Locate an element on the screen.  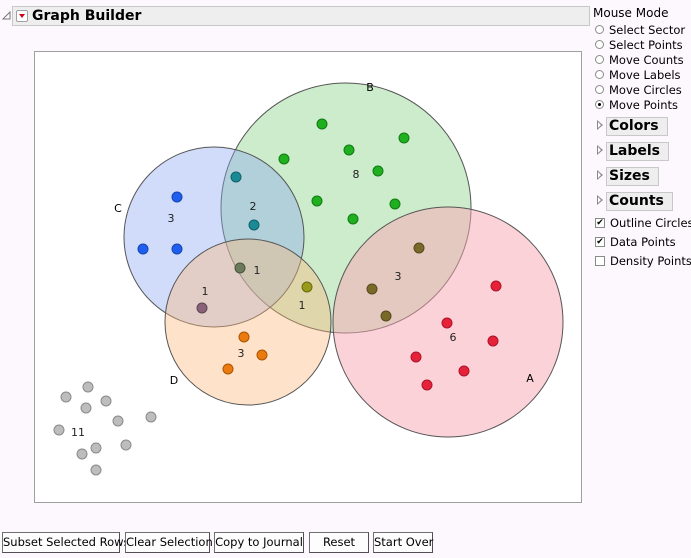
section-colors-label: Colors is located at coordinates (637, 126).